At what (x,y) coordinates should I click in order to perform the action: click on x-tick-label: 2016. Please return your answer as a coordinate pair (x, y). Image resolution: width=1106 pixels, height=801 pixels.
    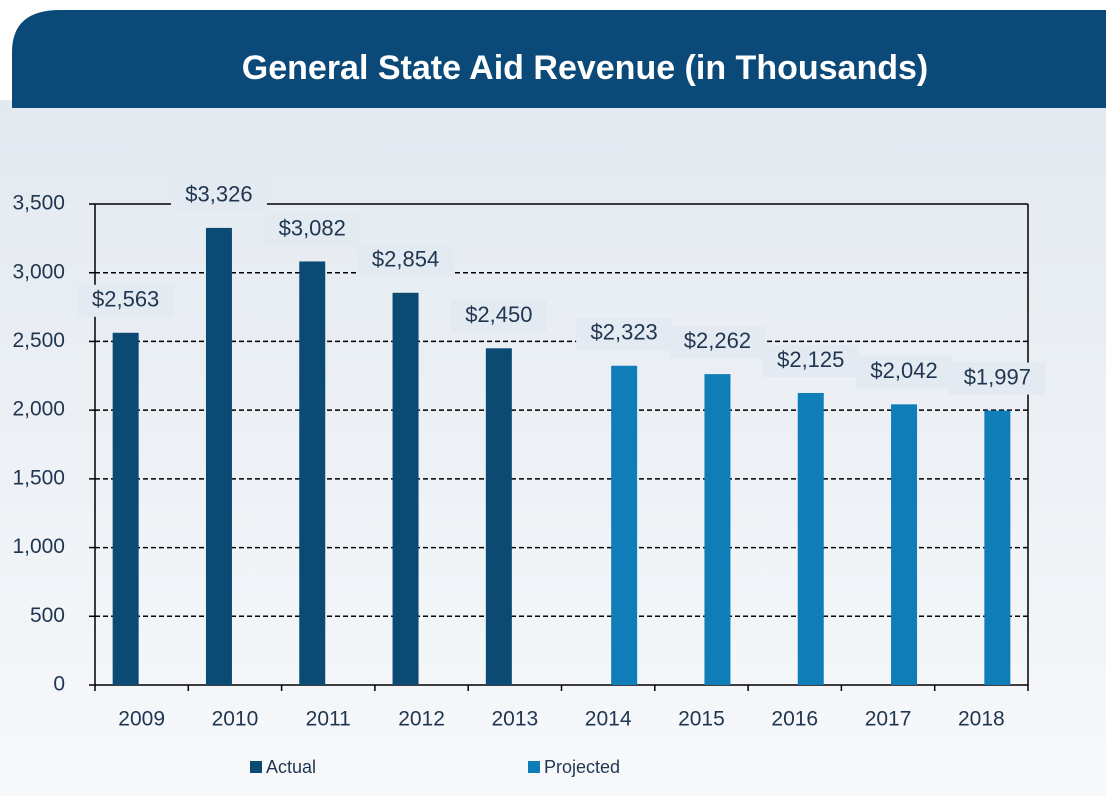
    Looking at the image, I should click on (794, 719).